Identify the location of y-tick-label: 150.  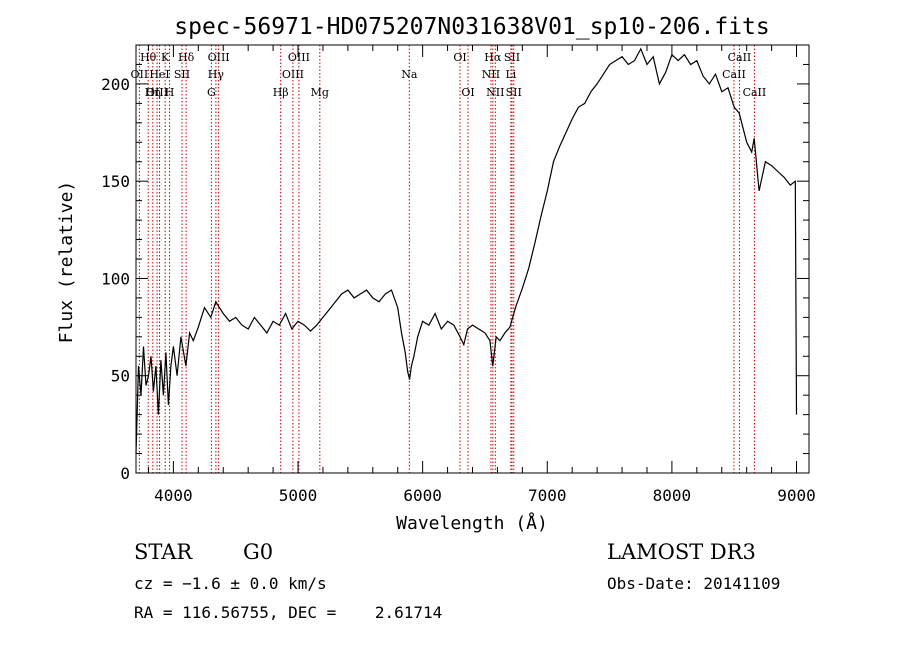
(115, 181).